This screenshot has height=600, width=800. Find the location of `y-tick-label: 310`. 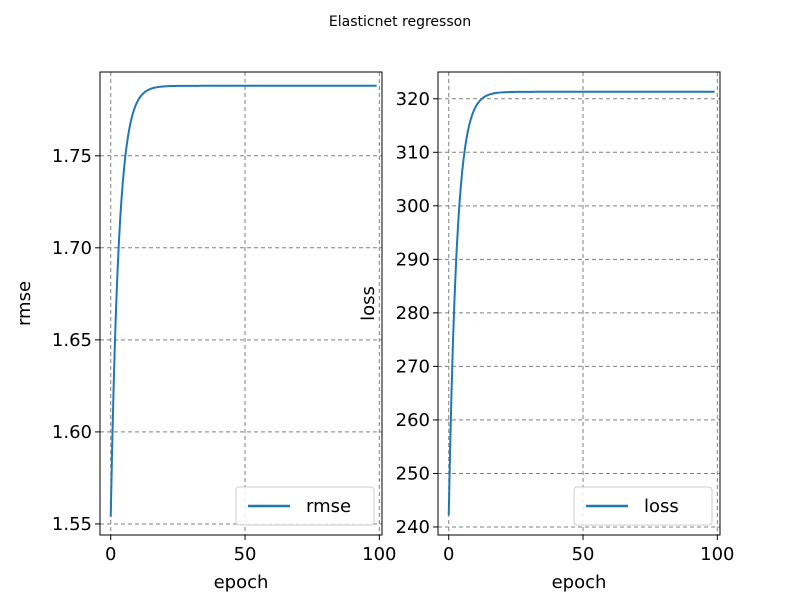

y-tick-label: 310 is located at coordinates (413, 152).